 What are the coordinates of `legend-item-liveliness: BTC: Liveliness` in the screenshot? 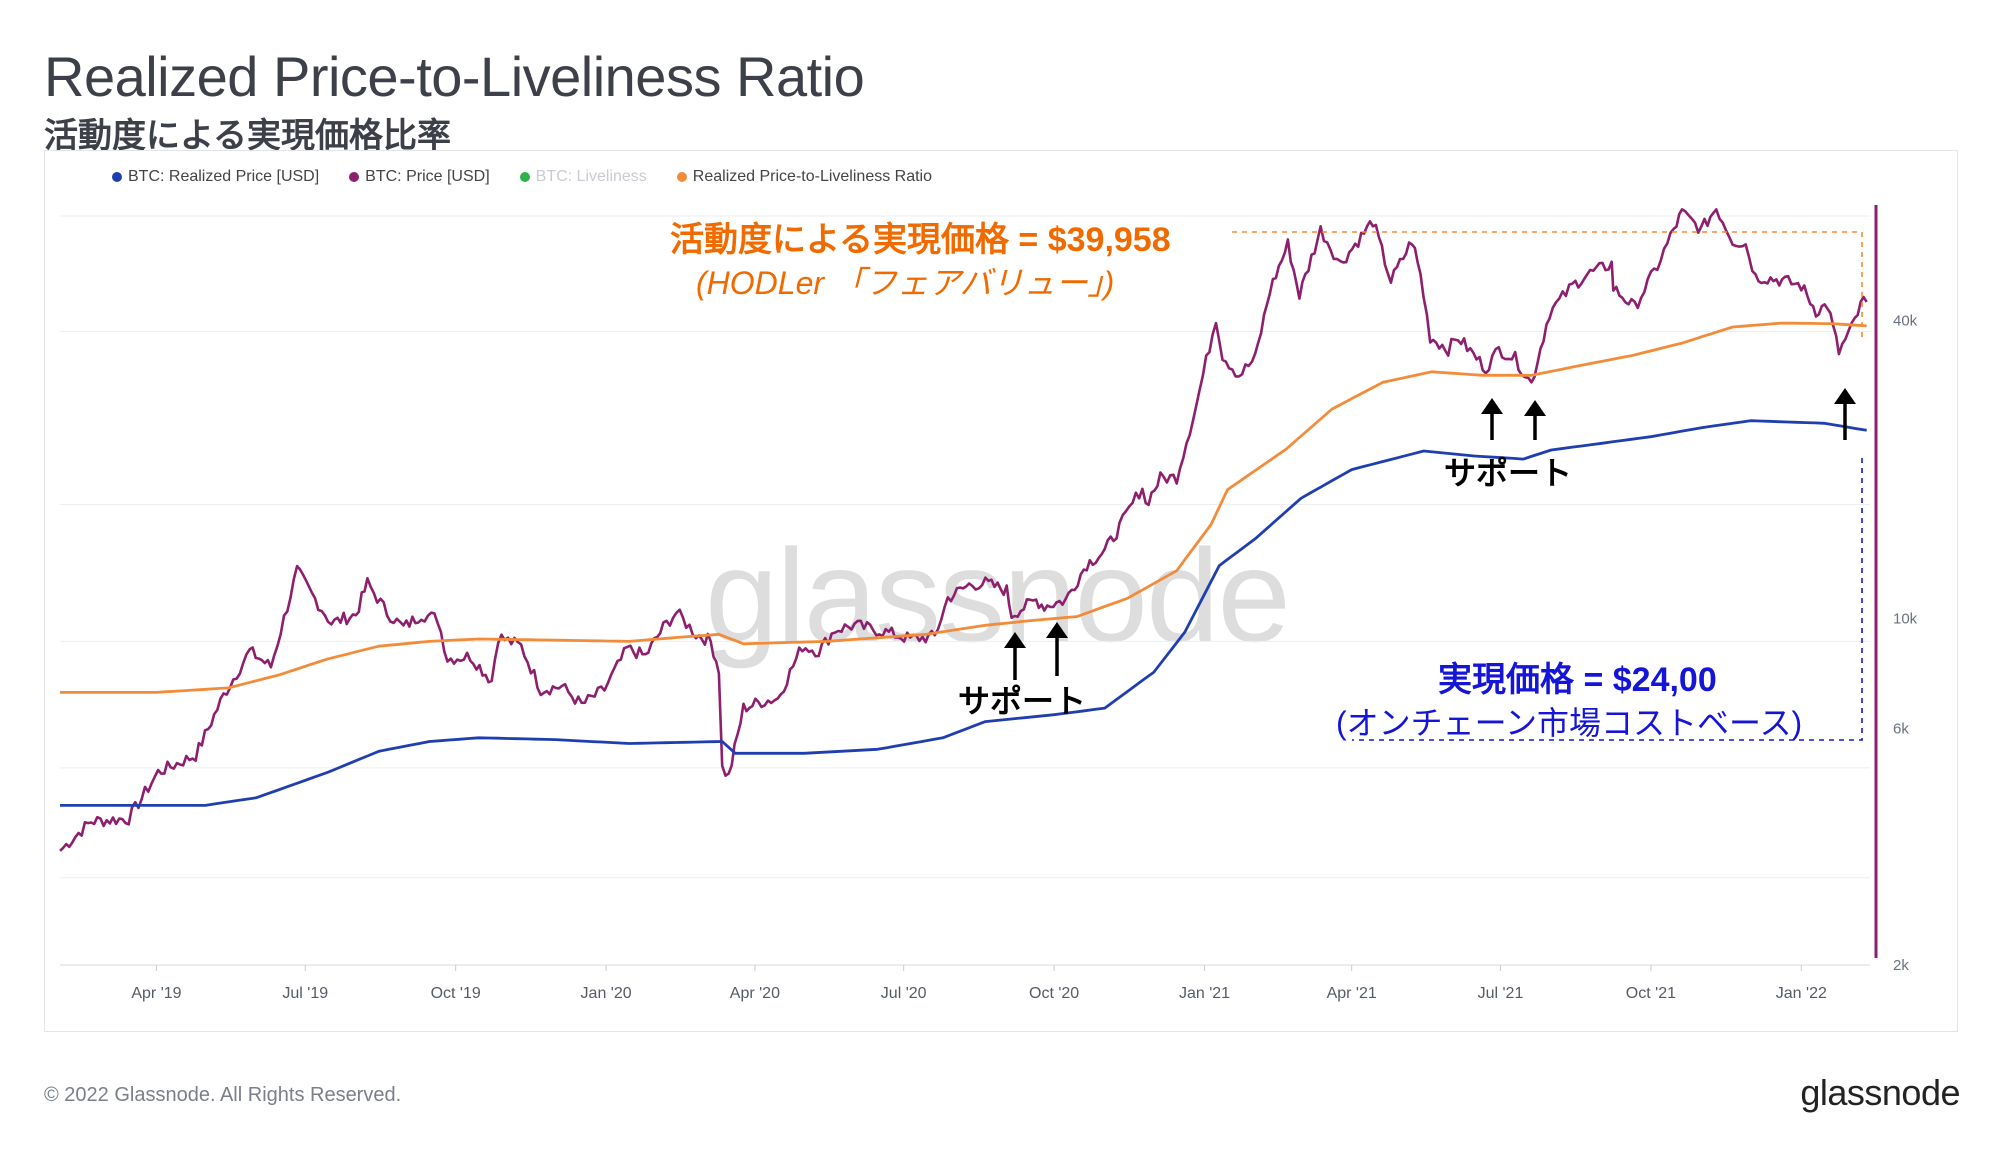 It's located at (583, 177).